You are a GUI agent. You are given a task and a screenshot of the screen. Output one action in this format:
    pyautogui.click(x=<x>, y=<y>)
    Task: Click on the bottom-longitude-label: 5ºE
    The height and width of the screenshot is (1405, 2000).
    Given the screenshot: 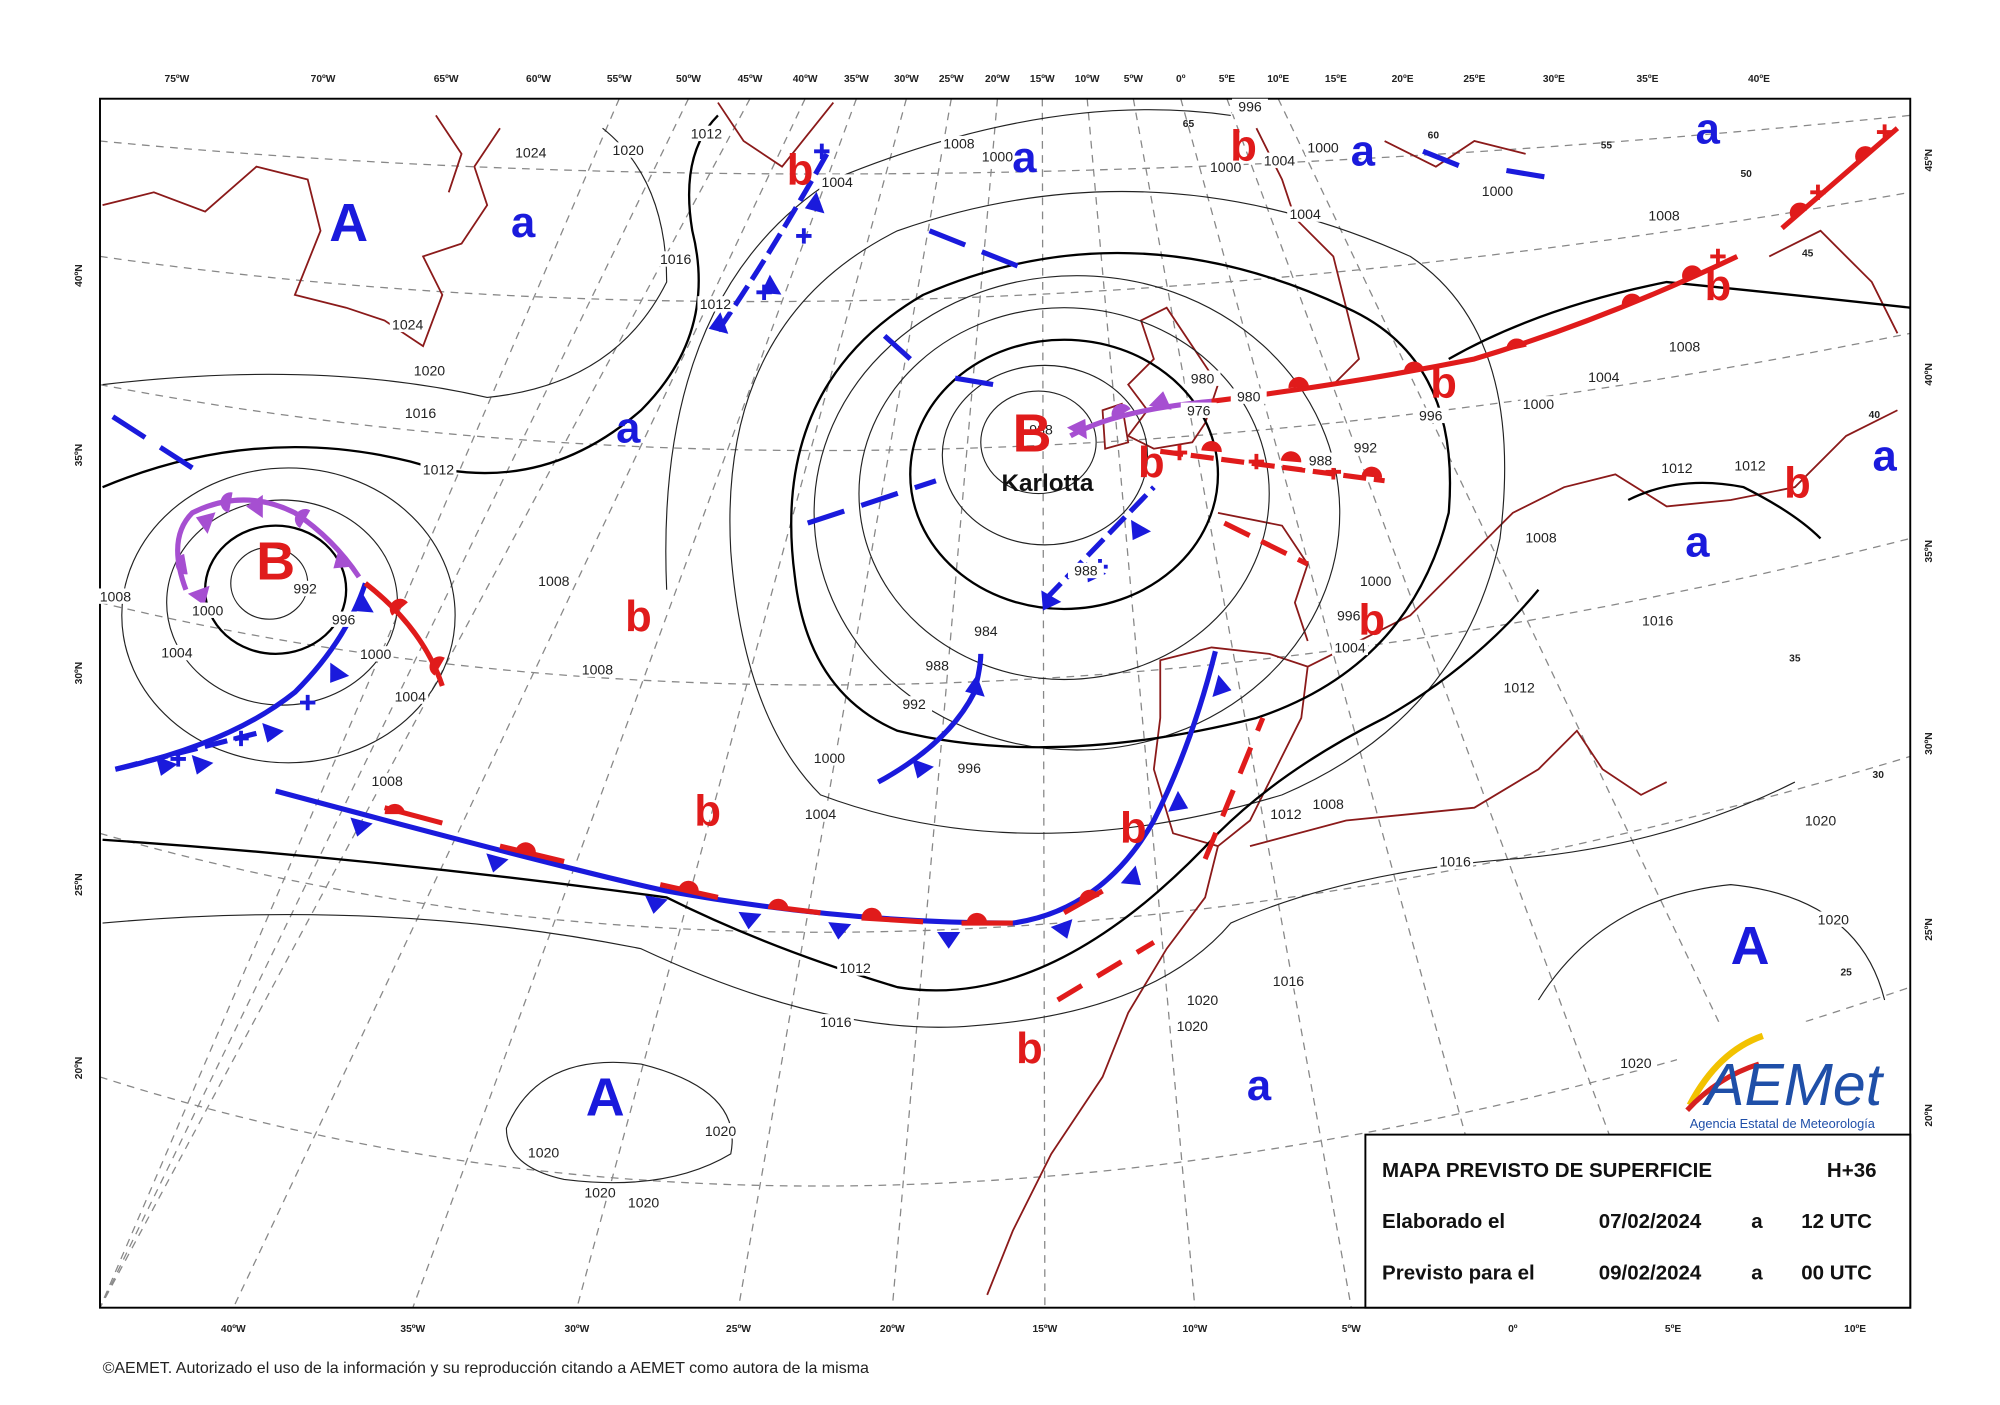 What is the action you would take?
    pyautogui.click(x=1673, y=1329)
    